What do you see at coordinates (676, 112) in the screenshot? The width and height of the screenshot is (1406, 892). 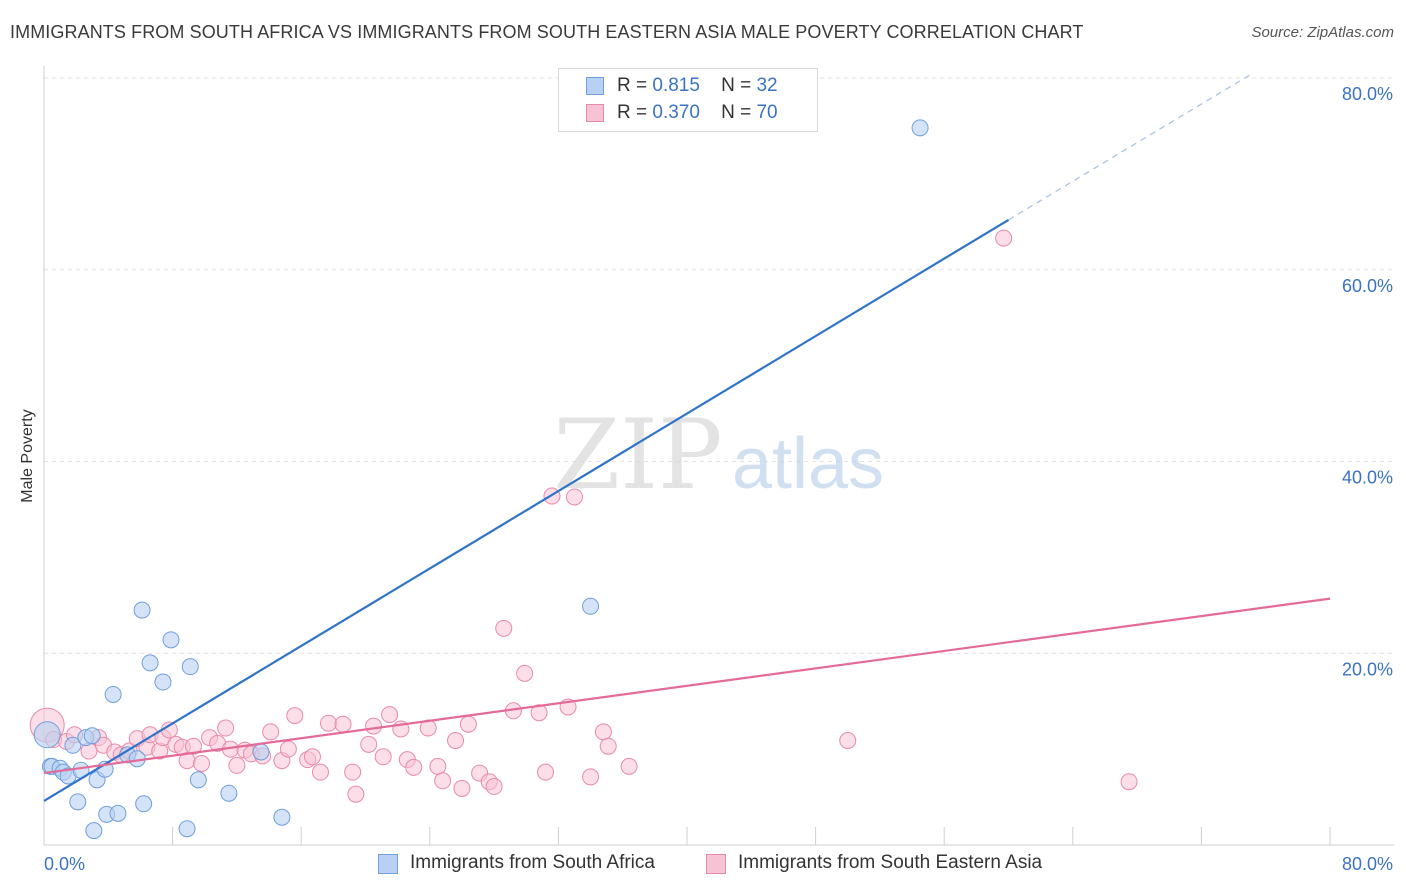 I see `legend-r-value: 0.370` at bounding box center [676, 112].